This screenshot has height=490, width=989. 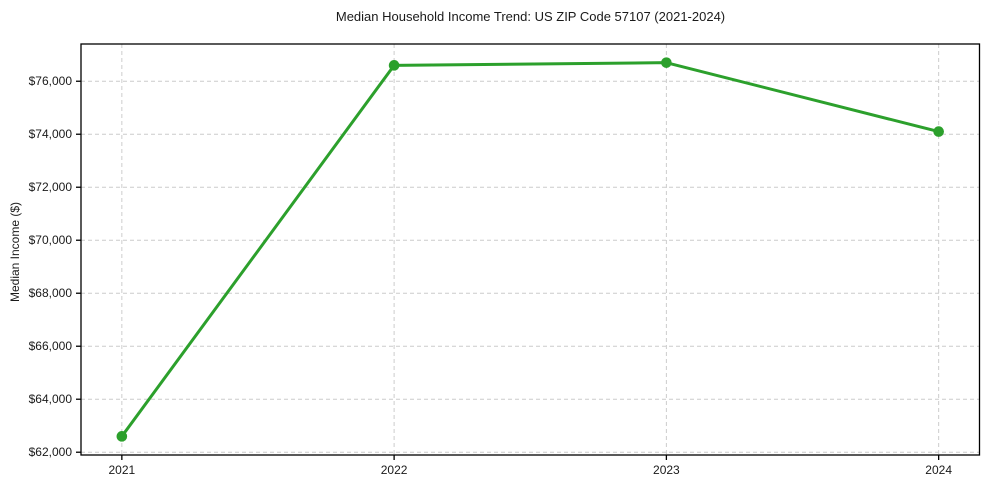 What do you see at coordinates (51, 346) in the screenshot?
I see `y-tick-label: $66,000` at bounding box center [51, 346].